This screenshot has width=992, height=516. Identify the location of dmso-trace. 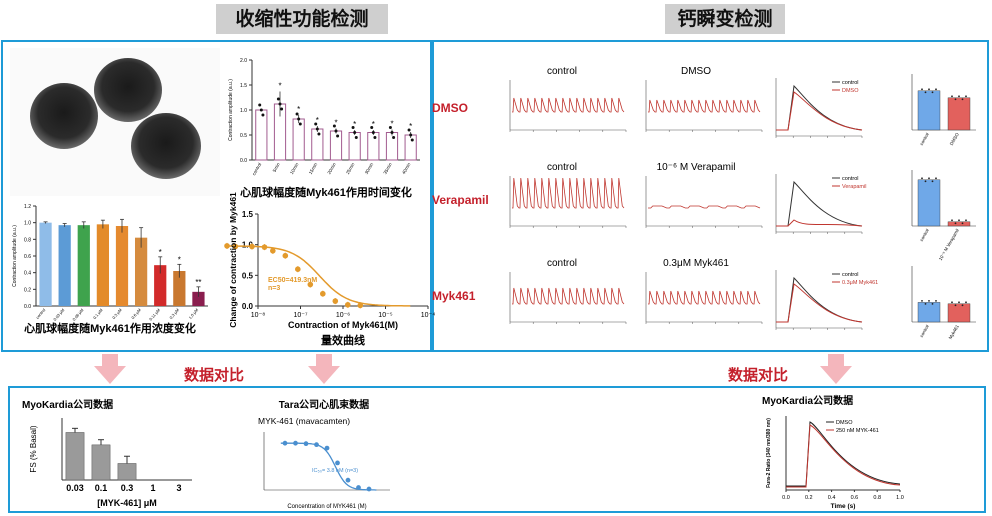
(843, 454).